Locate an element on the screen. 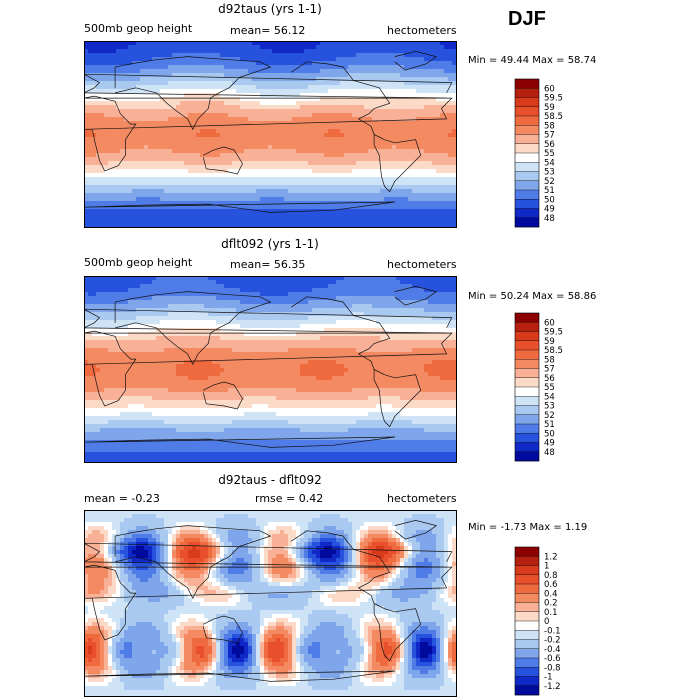 The height and width of the screenshot is (700, 700). colorbar-tick-label: -0.4 is located at coordinates (552, 650).